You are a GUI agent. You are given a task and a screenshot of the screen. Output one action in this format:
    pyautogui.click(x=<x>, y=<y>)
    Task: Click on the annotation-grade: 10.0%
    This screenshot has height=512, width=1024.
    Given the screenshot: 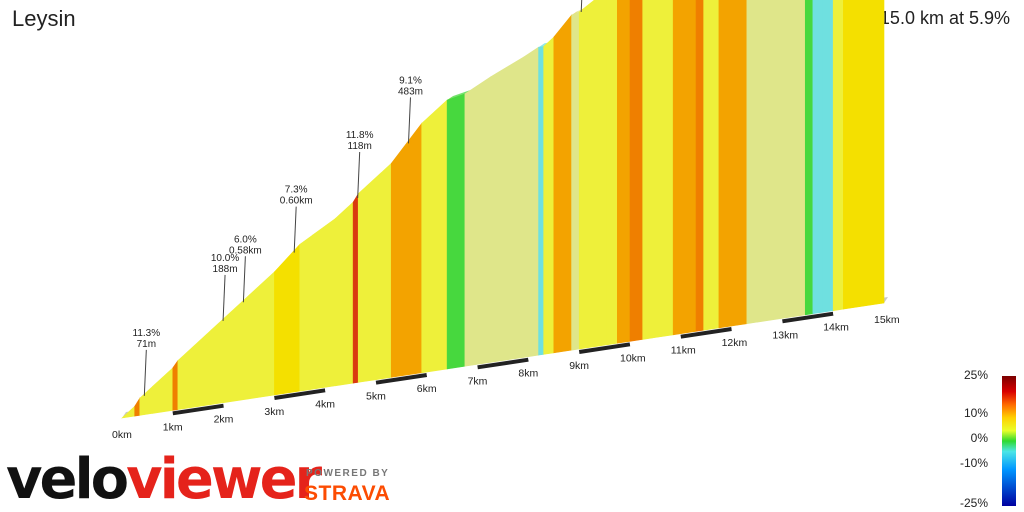 What is the action you would take?
    pyautogui.click(x=225, y=258)
    